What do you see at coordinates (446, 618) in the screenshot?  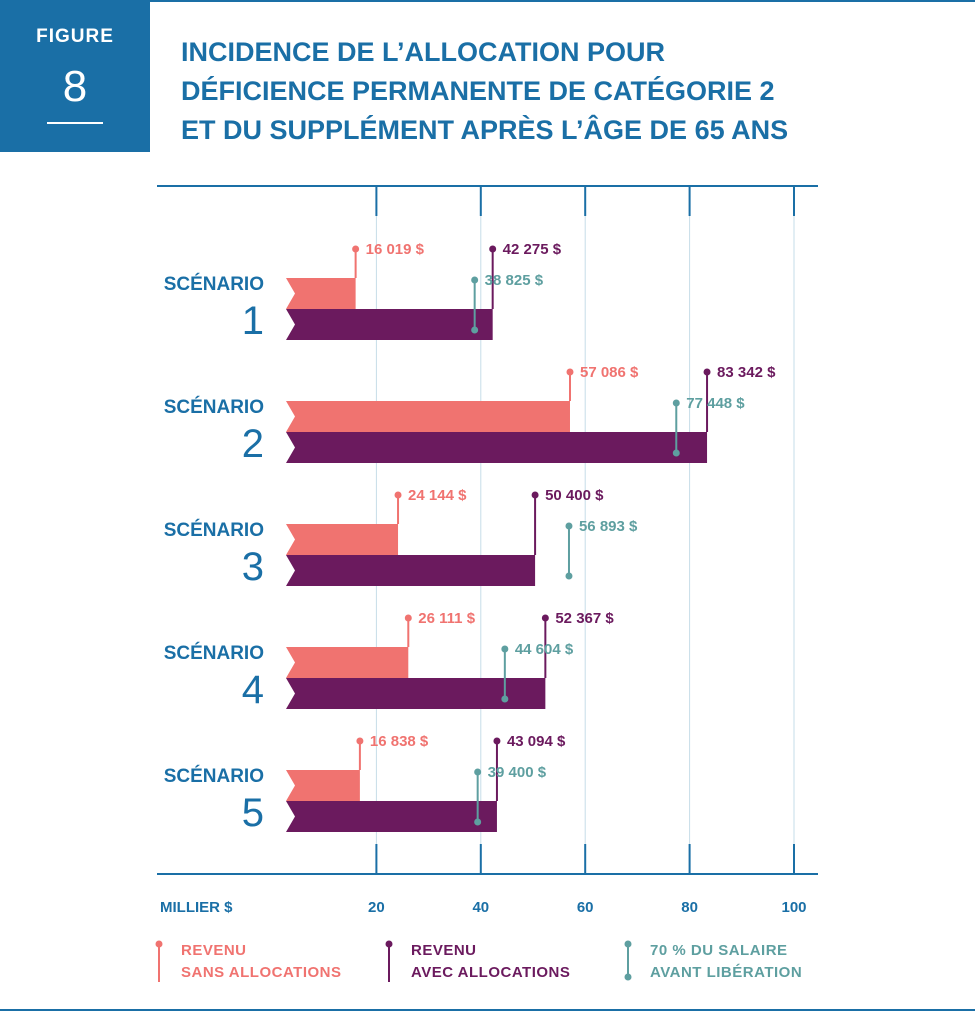 I see `label-sans-4: 26 111 $` at bounding box center [446, 618].